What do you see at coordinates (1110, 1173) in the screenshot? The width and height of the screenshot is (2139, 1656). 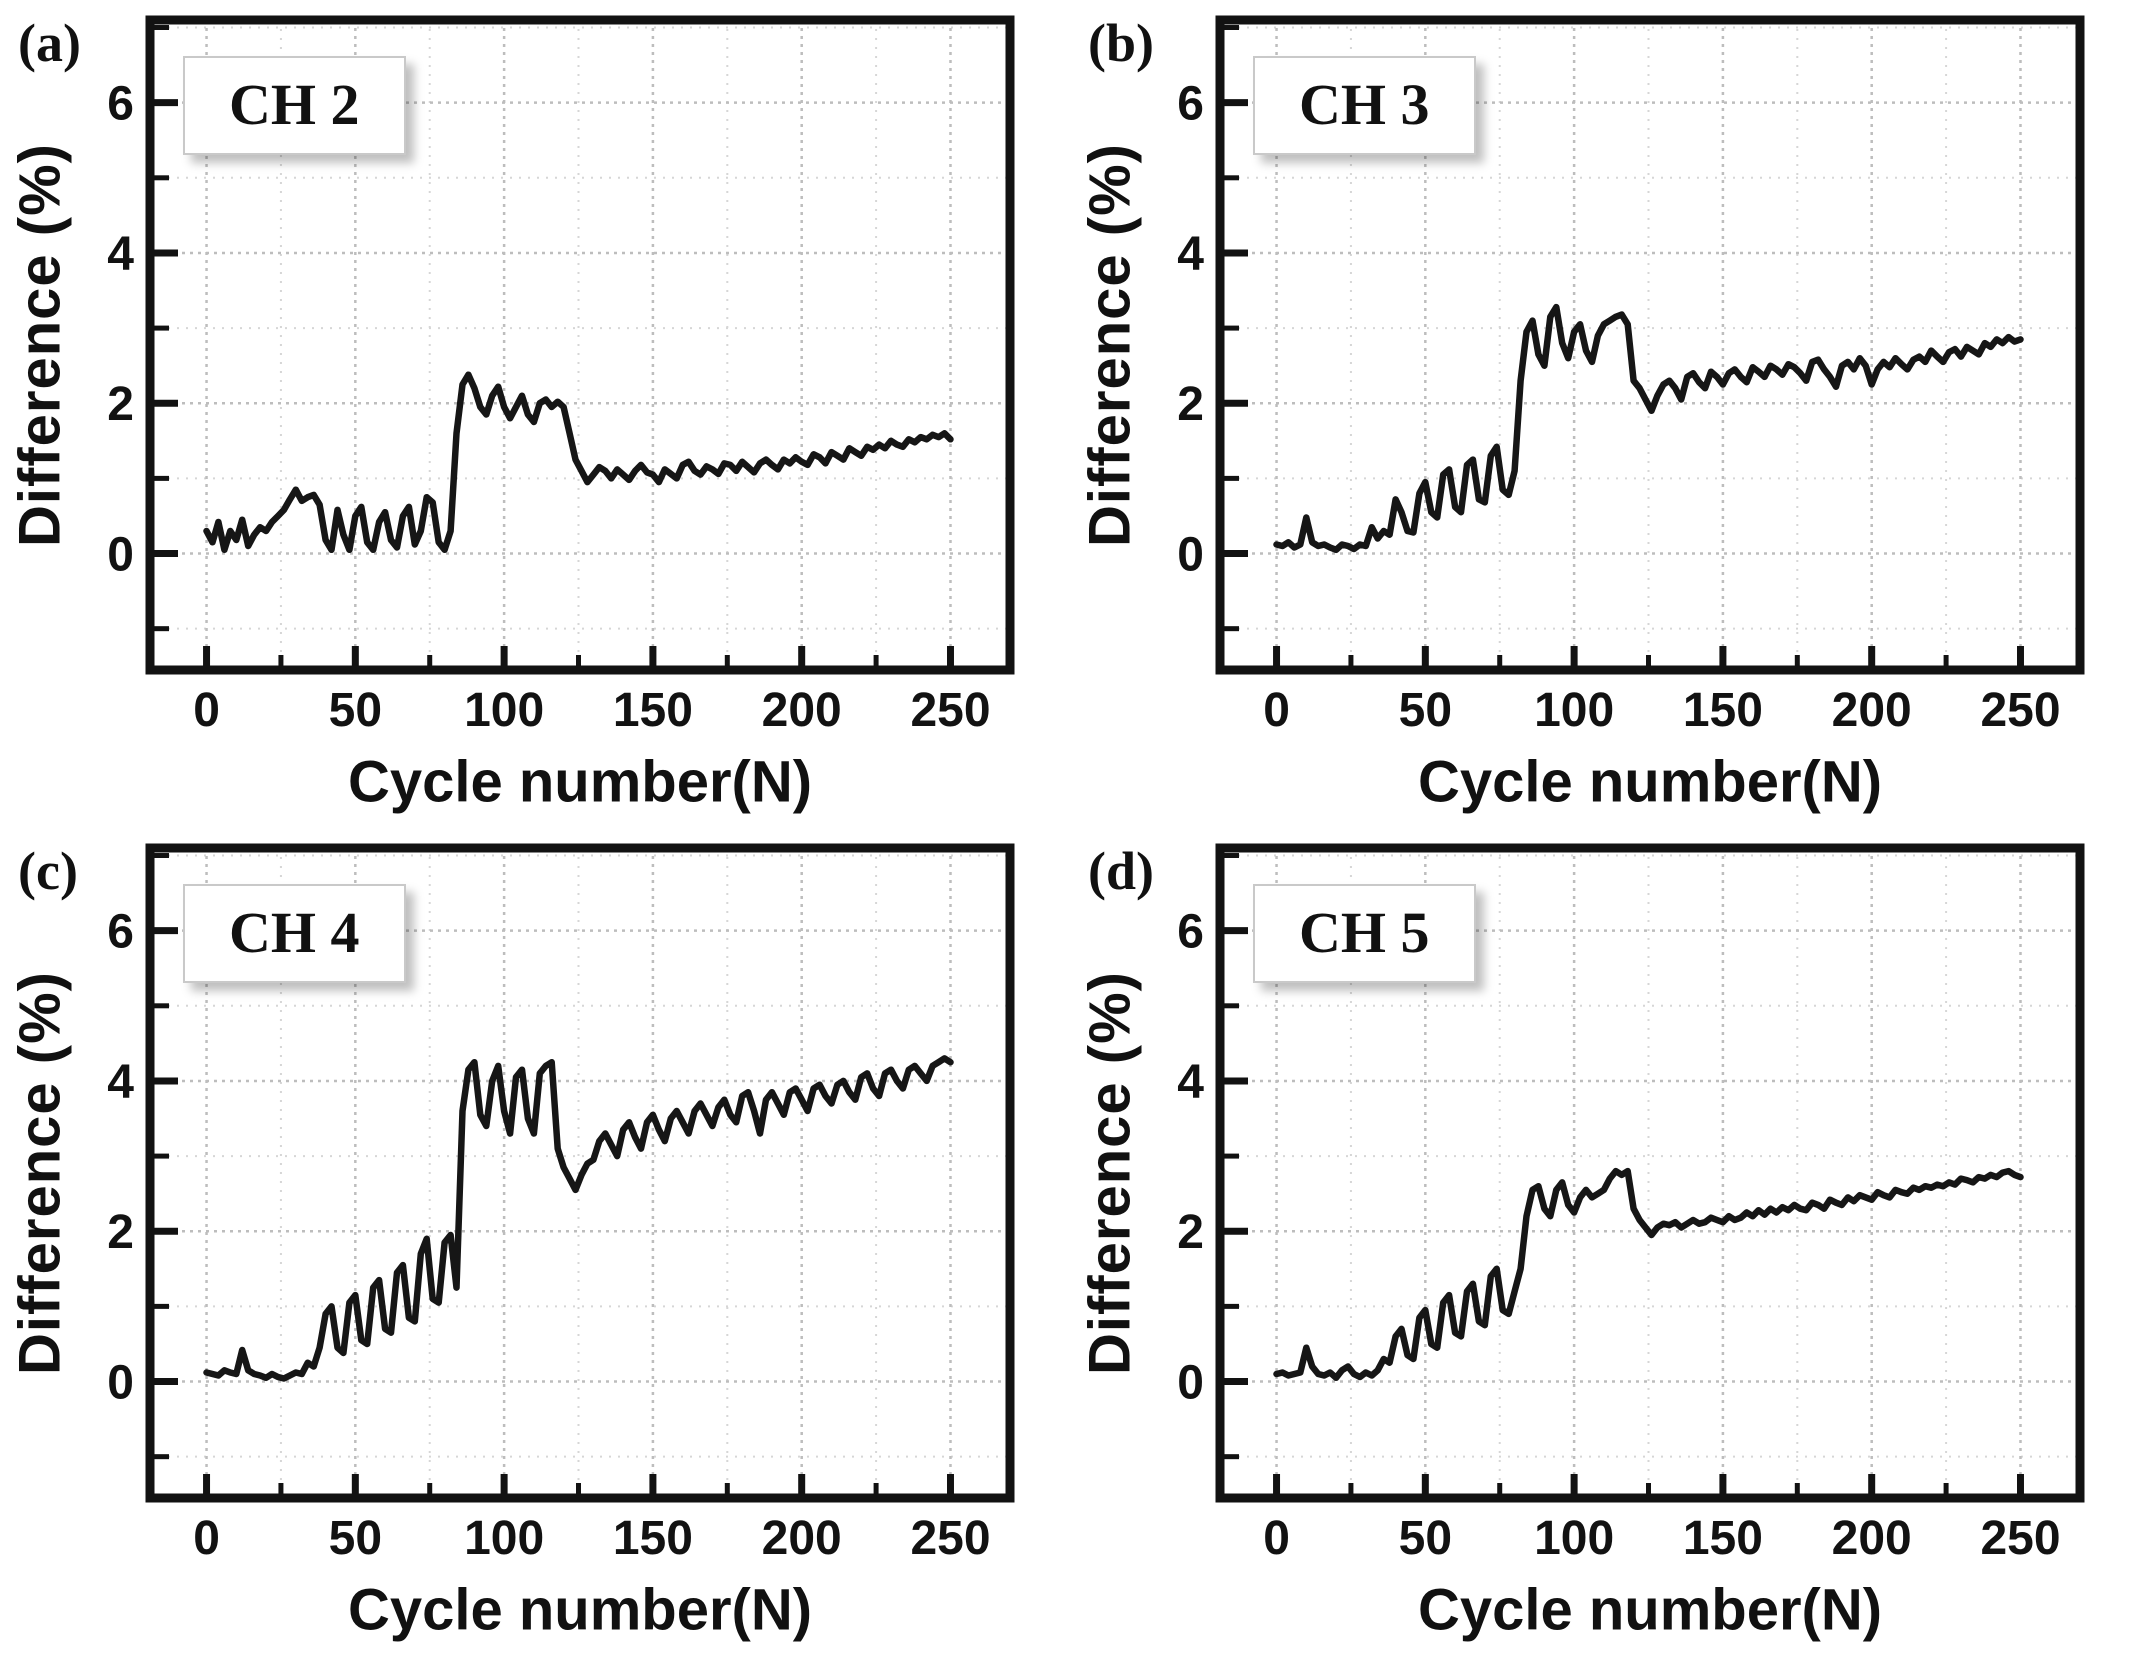 I see `panel-d-y-axis-label: Difference (%)` at bounding box center [1110, 1173].